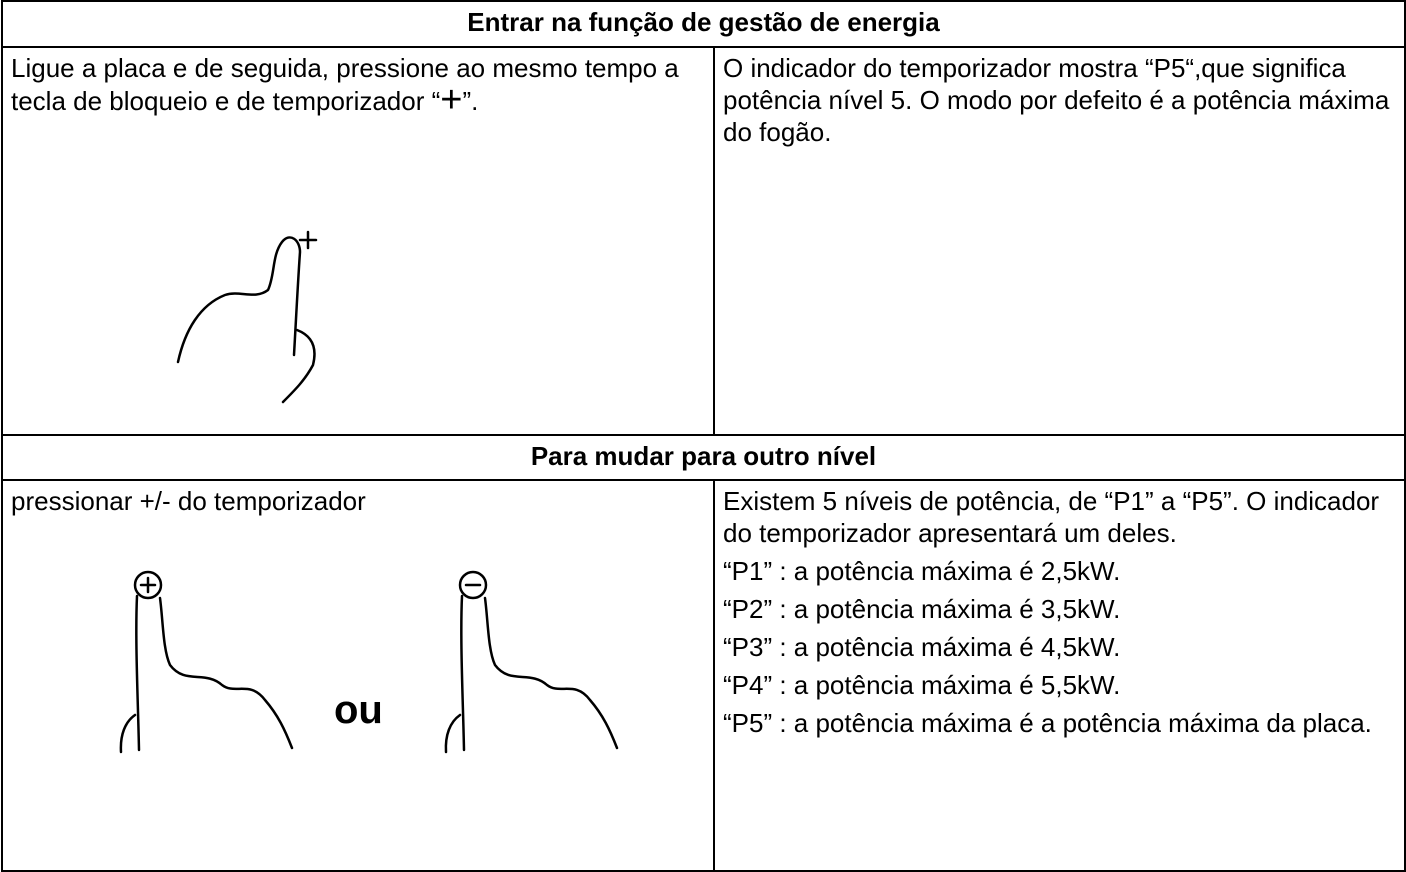  Describe the element at coordinates (451, 100) in the screenshot. I see `plus-symbol: +` at that location.